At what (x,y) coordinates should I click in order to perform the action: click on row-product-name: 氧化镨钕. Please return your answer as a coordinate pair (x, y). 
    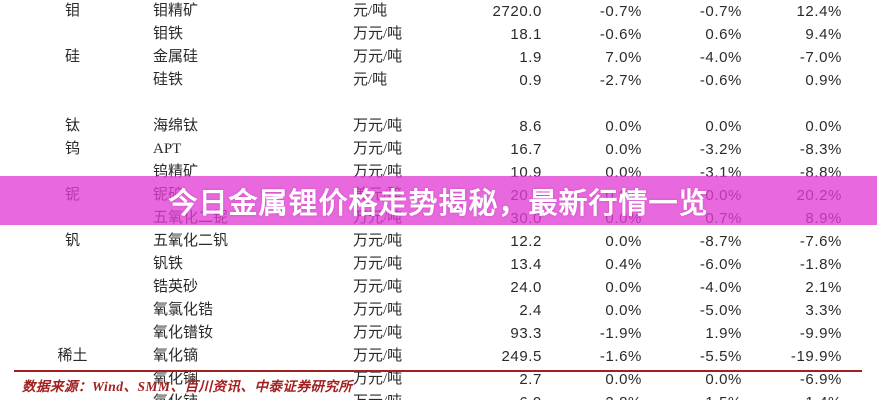
    Looking at the image, I should click on (183, 333).